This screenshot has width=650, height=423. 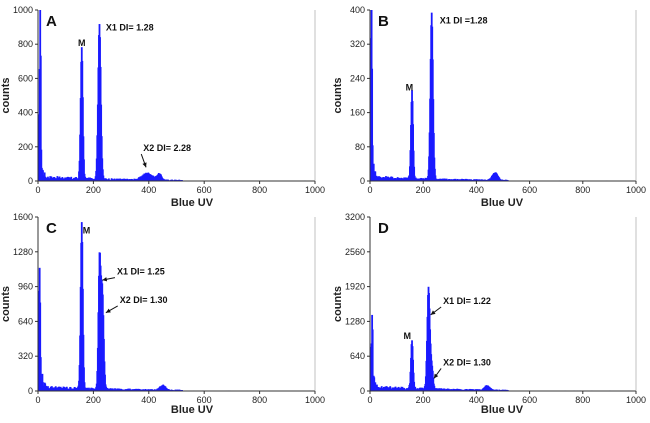 What do you see at coordinates (338, 95) in the screenshot?
I see `y-axis-label: counts` at bounding box center [338, 95].